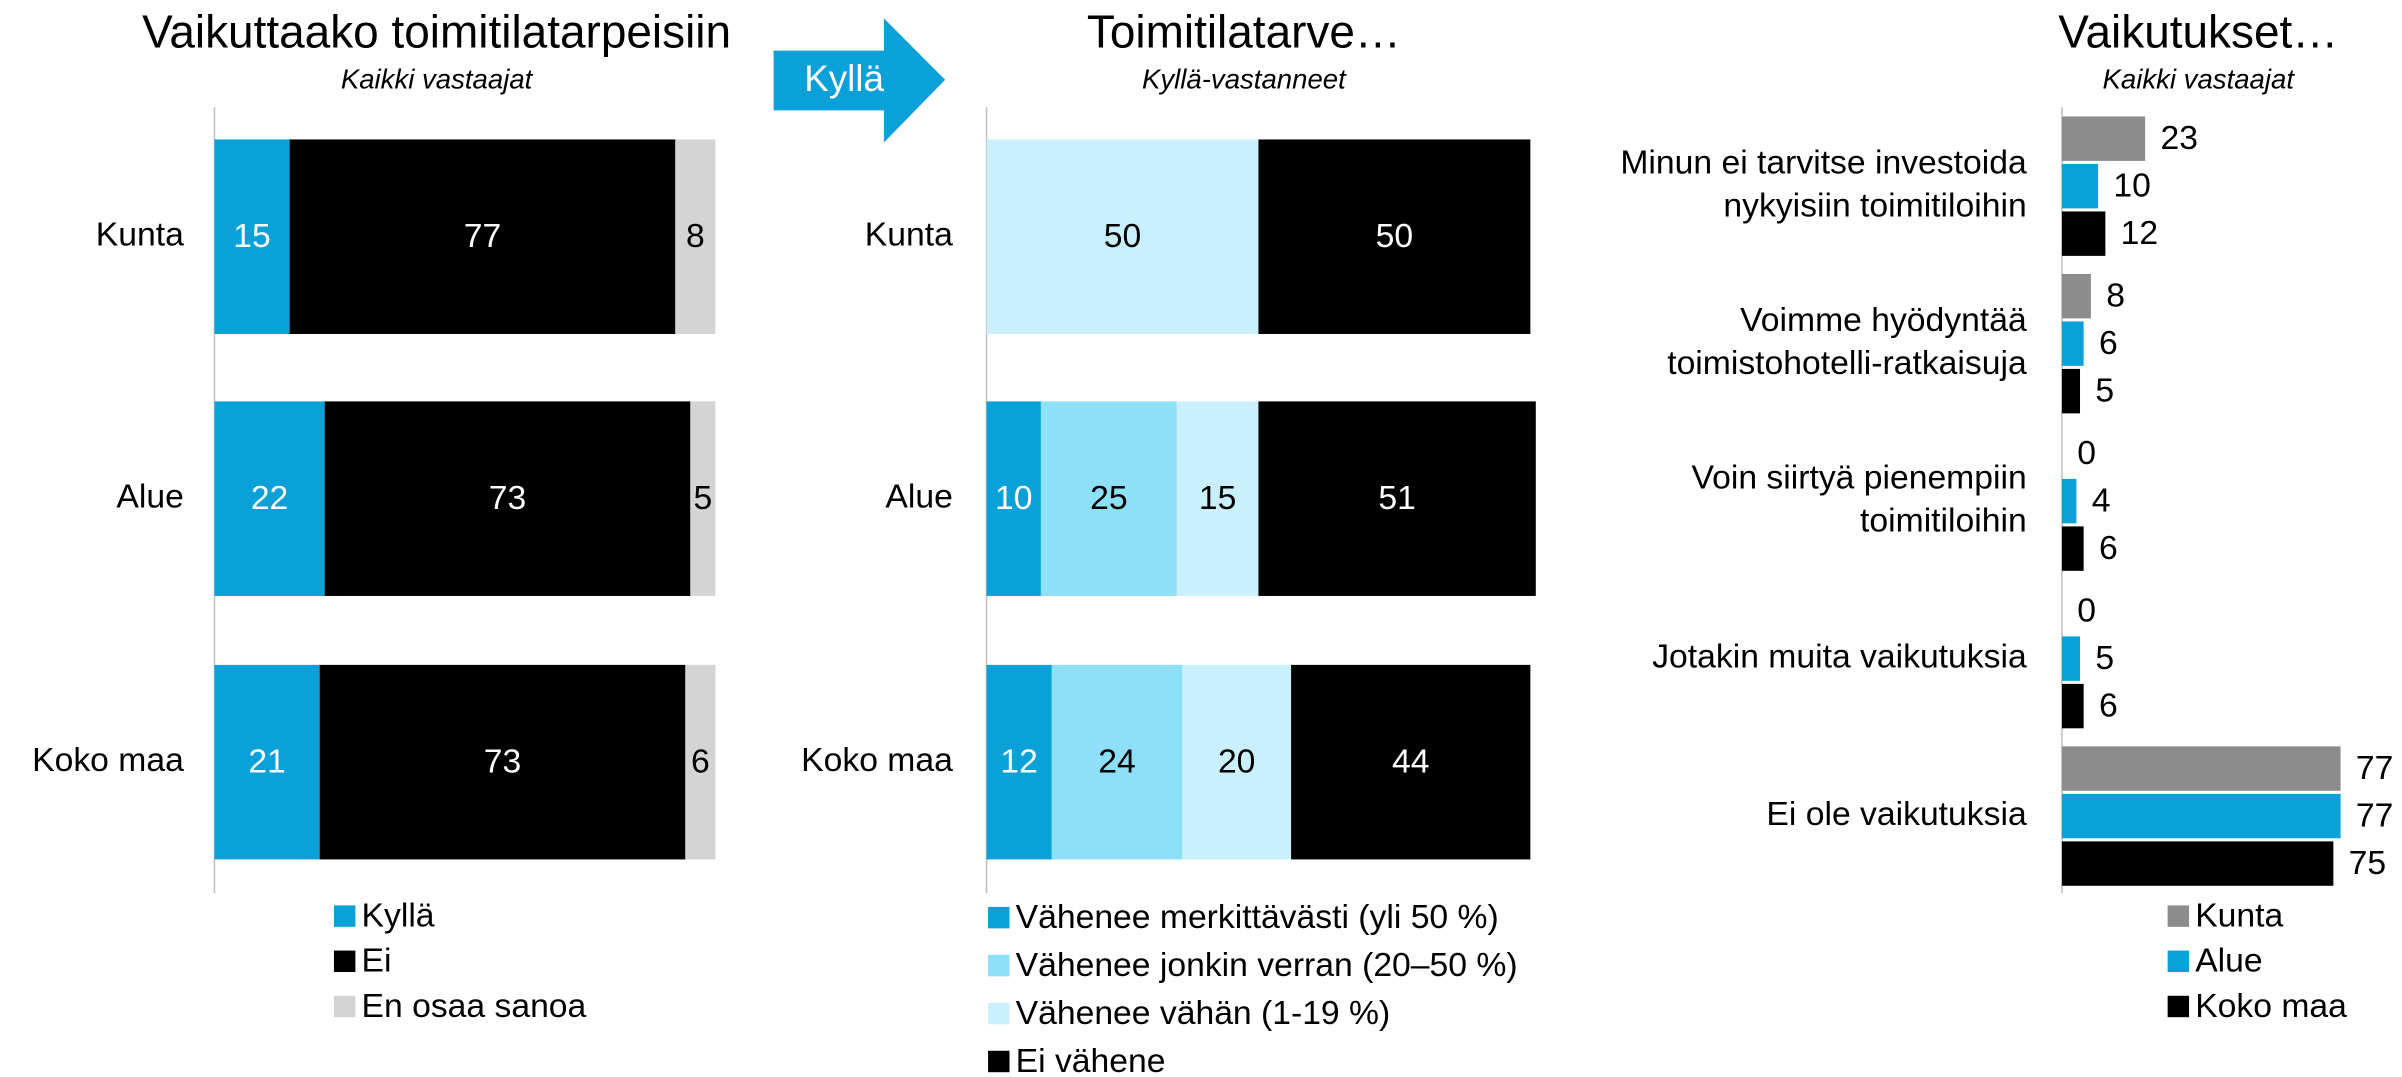 This screenshot has width=2402, height=1077. I want to click on value-label: 20, so click(1236, 762).